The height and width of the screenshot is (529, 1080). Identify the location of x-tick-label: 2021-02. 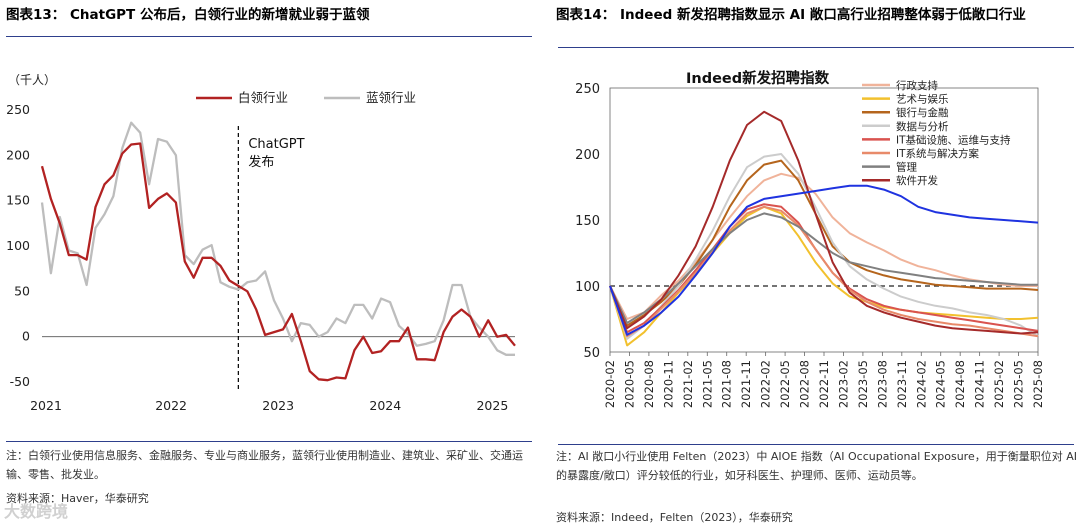
(688, 384).